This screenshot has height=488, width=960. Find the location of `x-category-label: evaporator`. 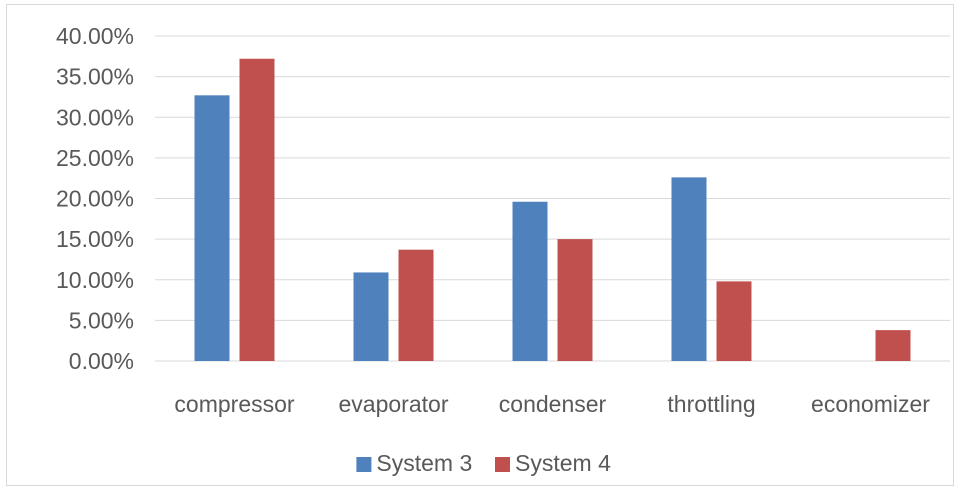

x-category-label: evaporator is located at coordinates (394, 404).